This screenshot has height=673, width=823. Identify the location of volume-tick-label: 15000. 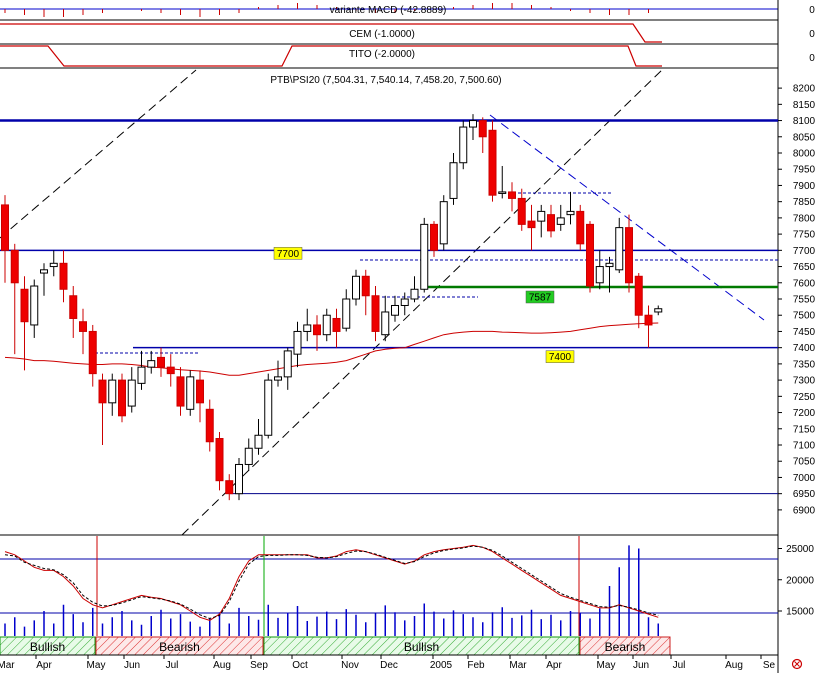
(800, 612).